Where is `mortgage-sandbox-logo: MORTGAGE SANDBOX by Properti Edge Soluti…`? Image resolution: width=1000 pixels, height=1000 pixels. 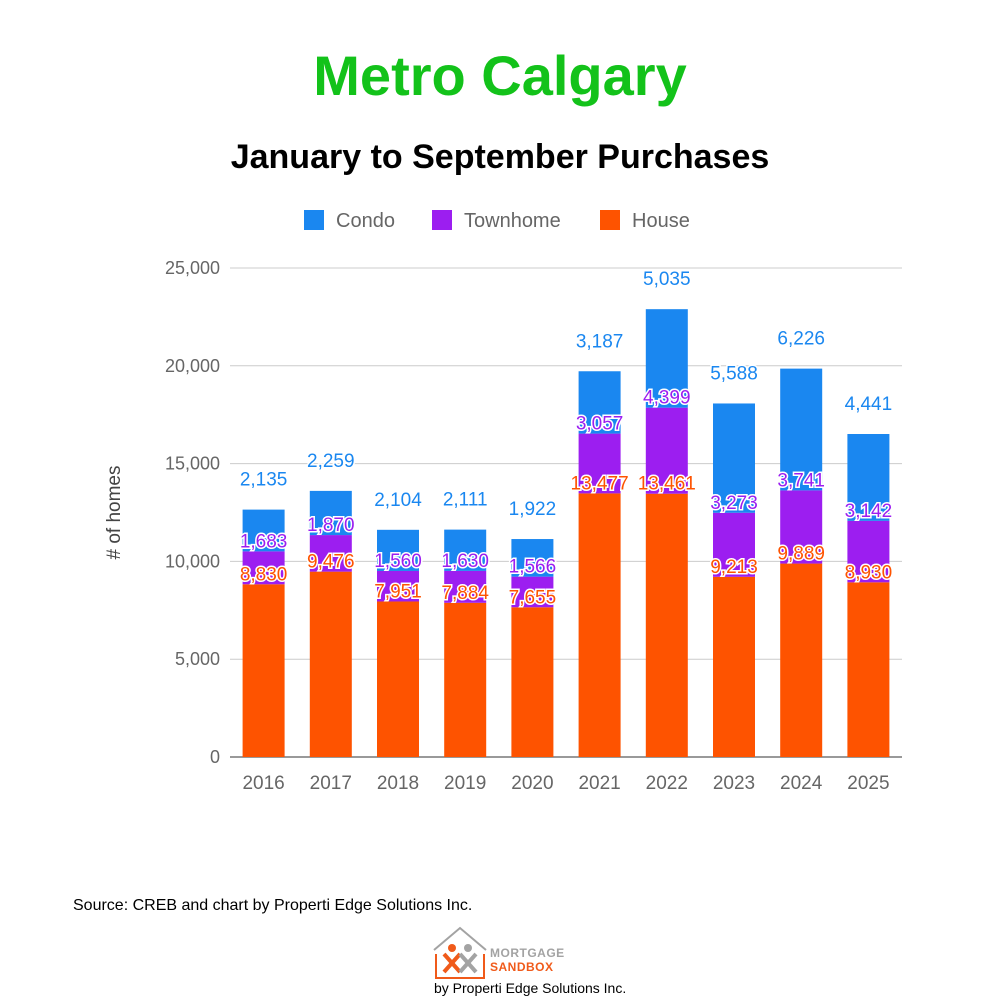
mortgage-sandbox-logo: MORTGAGE SANDBOX by Properti Edge Soluti… is located at coordinates (542, 962).